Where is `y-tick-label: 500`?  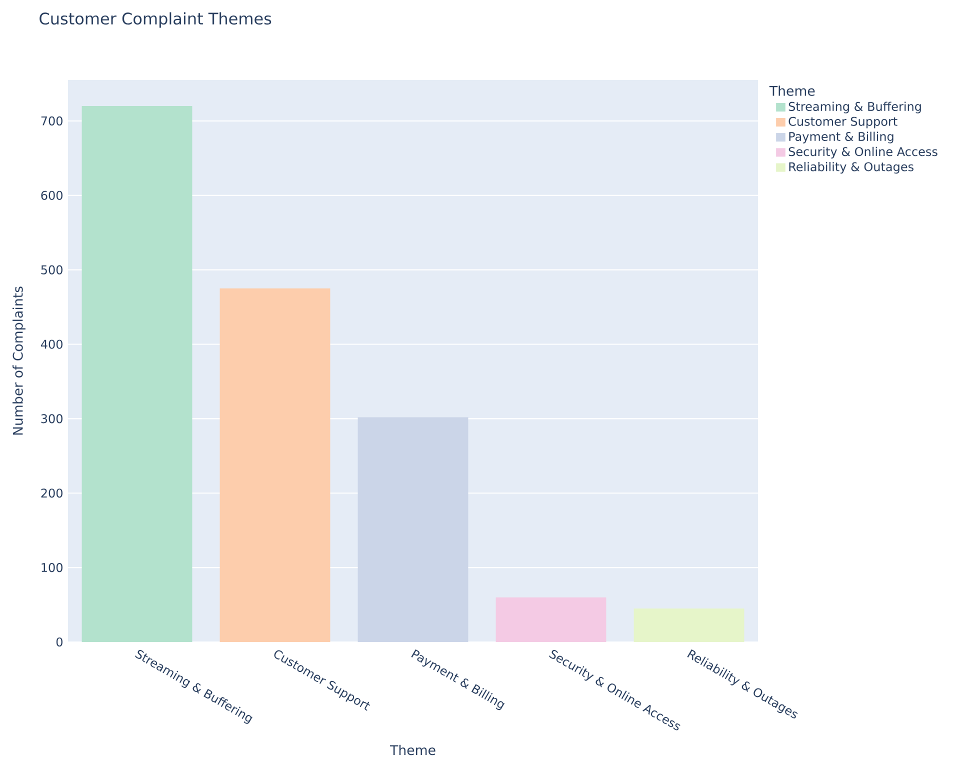
y-tick-label: 500 is located at coordinates (51, 270).